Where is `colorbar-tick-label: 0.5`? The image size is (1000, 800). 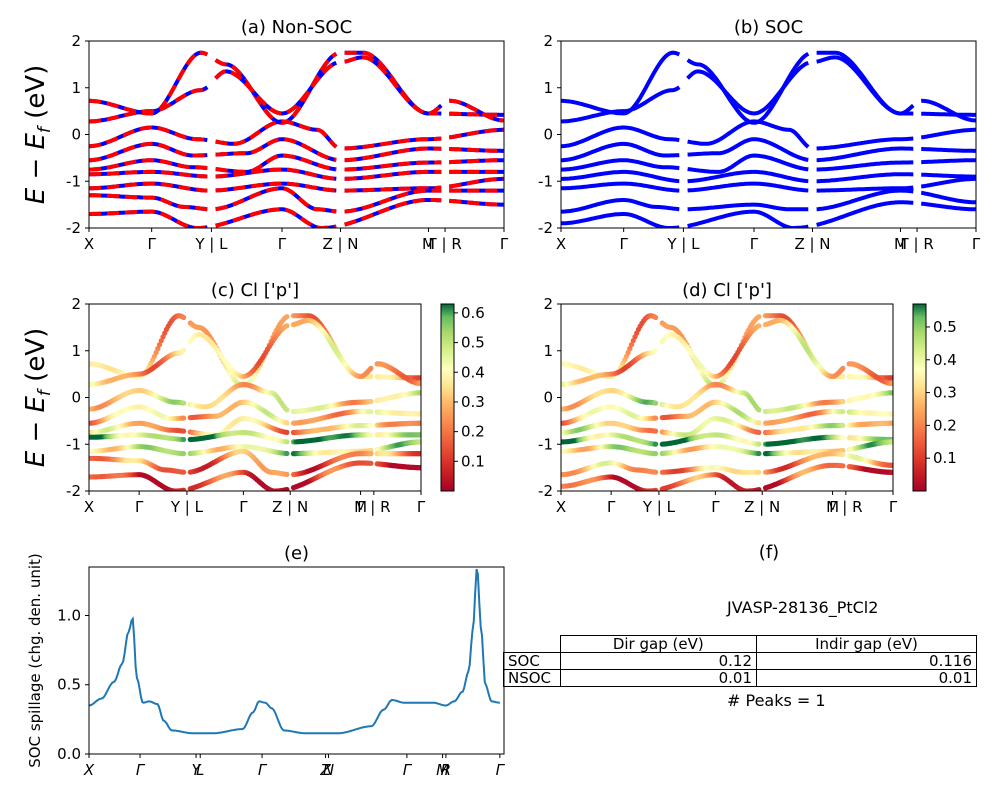 colorbar-tick-label: 0.5 is located at coordinates (945, 327).